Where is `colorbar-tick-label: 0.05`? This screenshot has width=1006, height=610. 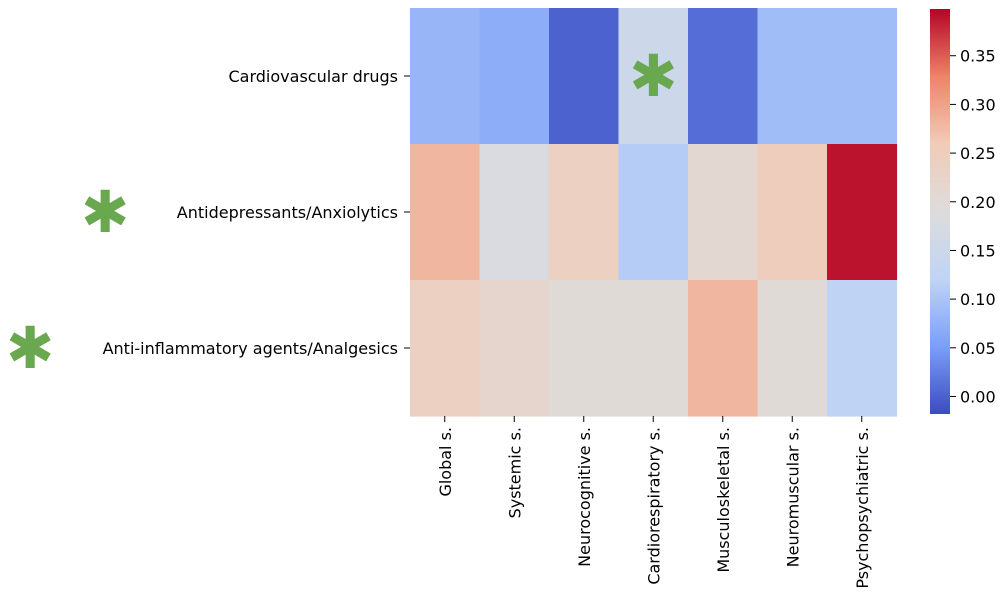 colorbar-tick-label: 0.05 is located at coordinates (978, 348).